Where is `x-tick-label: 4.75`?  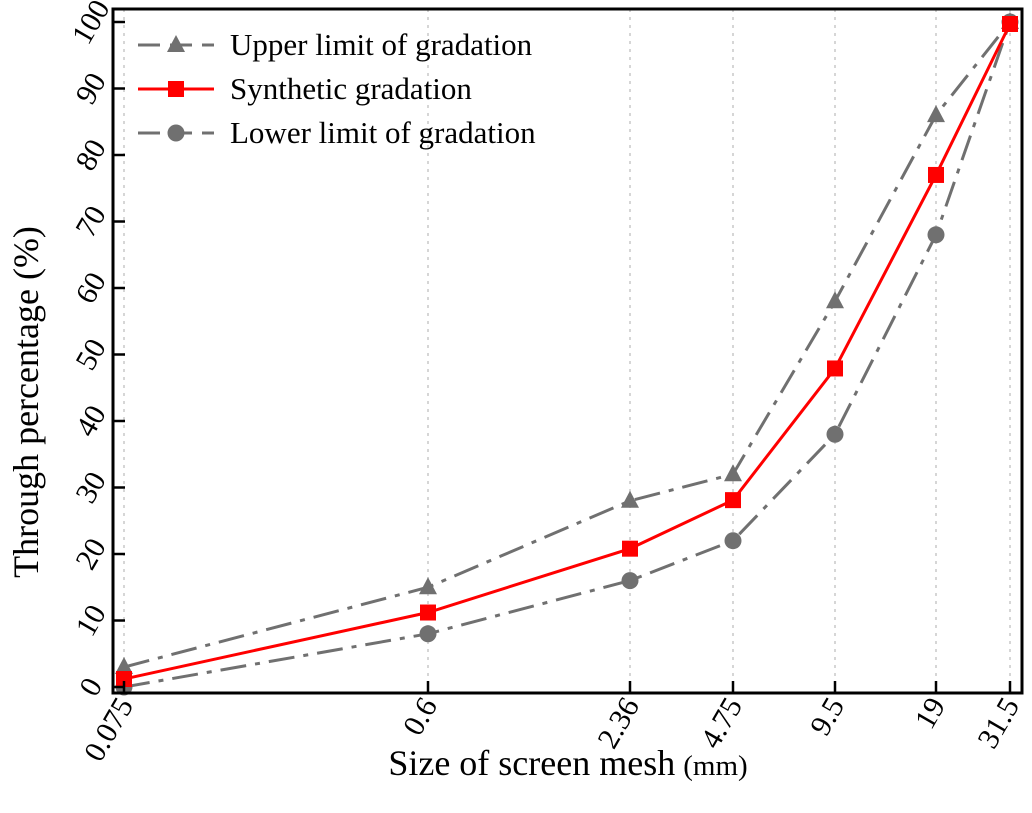 x-tick-label: 4.75 is located at coordinates (721, 723).